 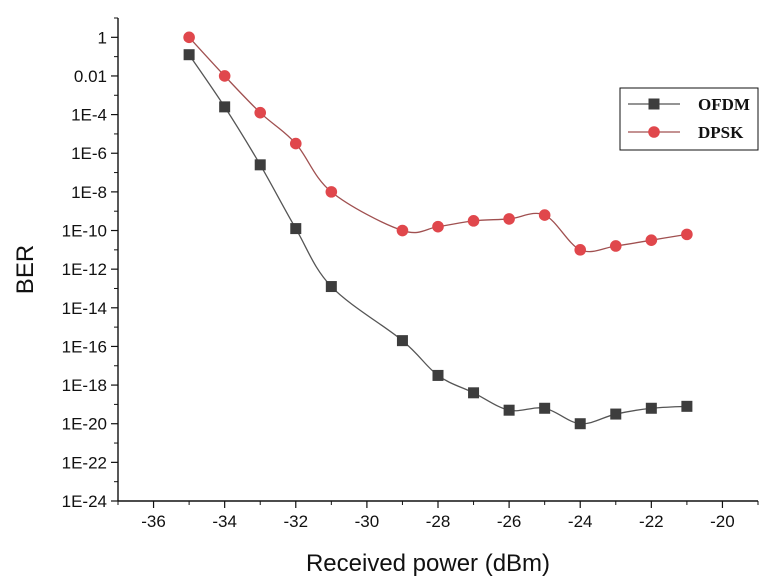 I want to click on legend-label-ofdm: OFDM, so click(x=724, y=104).